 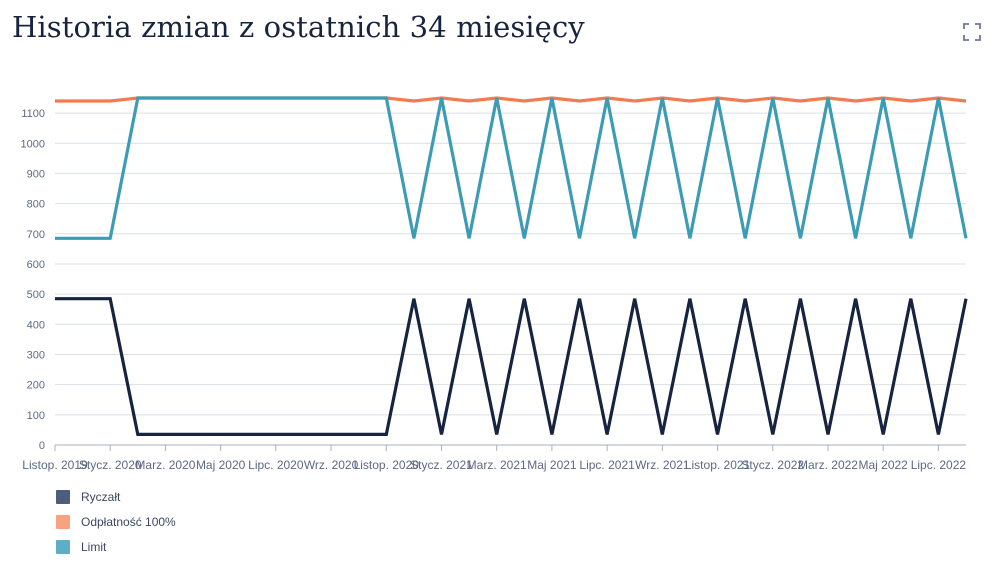 What do you see at coordinates (298, 27) in the screenshot?
I see `page-title: Historia zmian z ostatnich 34 miesięcy` at bounding box center [298, 27].